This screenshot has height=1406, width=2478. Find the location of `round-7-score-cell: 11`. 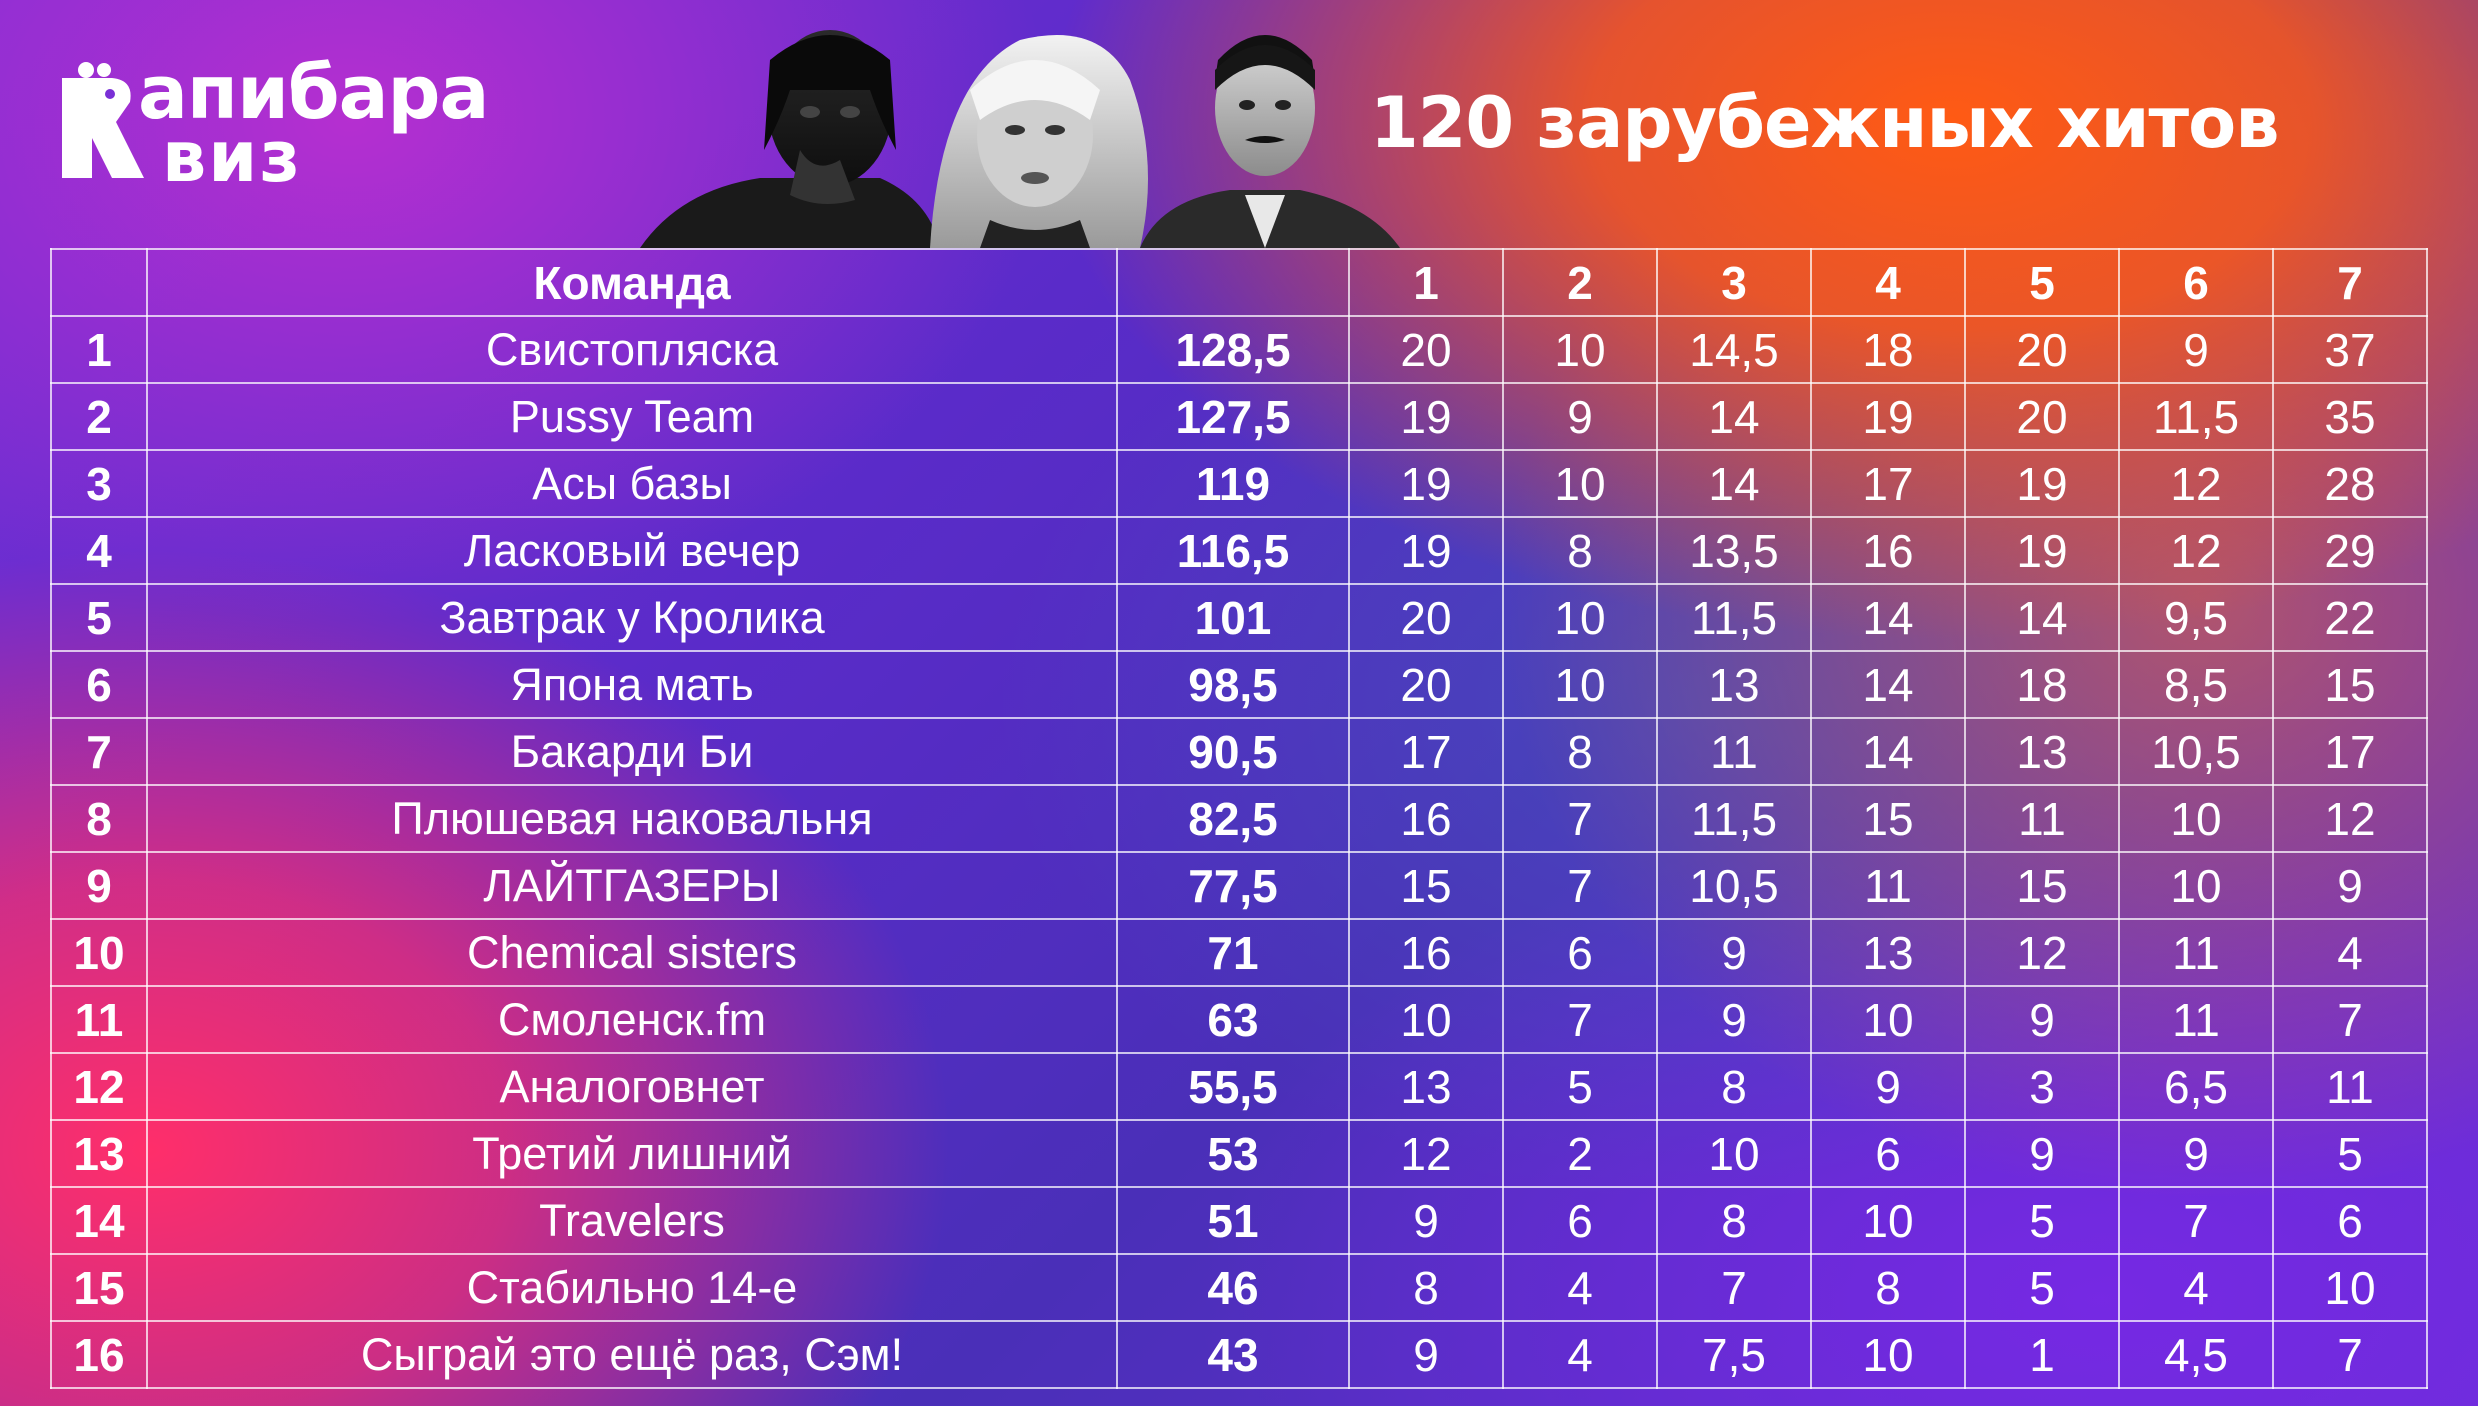

round-7-score-cell: 11 is located at coordinates (2350, 1086).